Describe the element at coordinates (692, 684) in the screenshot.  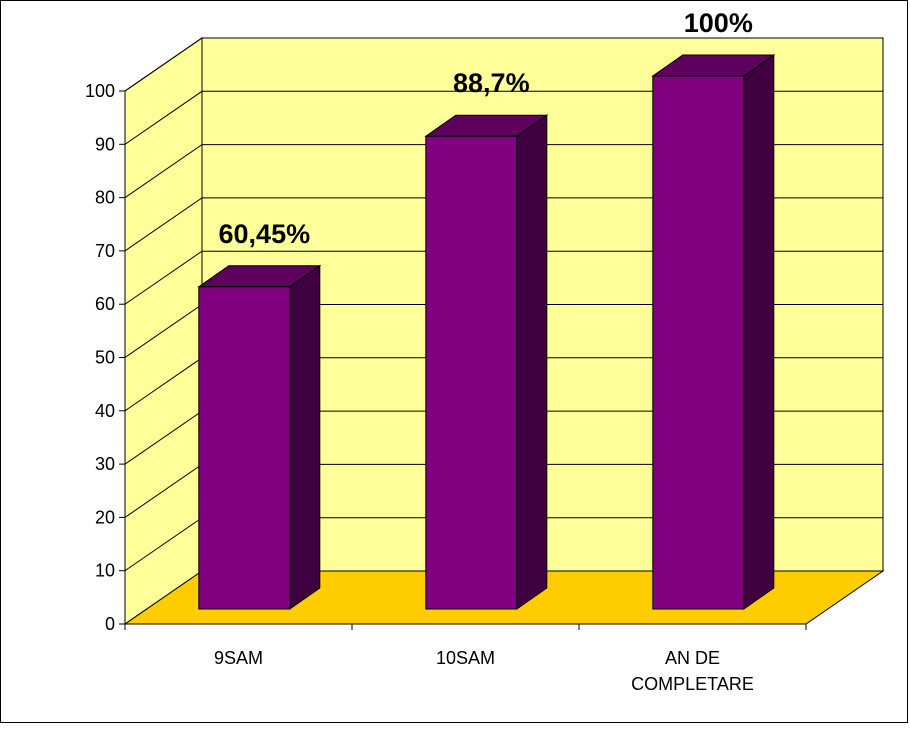
I see `x-category-label: COMPLETARE` at that location.